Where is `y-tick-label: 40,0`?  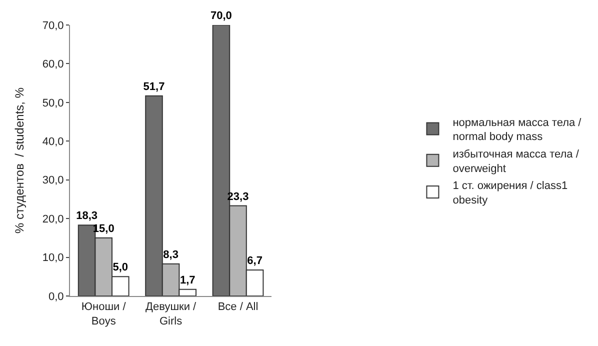 y-tick-label: 40,0 is located at coordinates (53, 142).